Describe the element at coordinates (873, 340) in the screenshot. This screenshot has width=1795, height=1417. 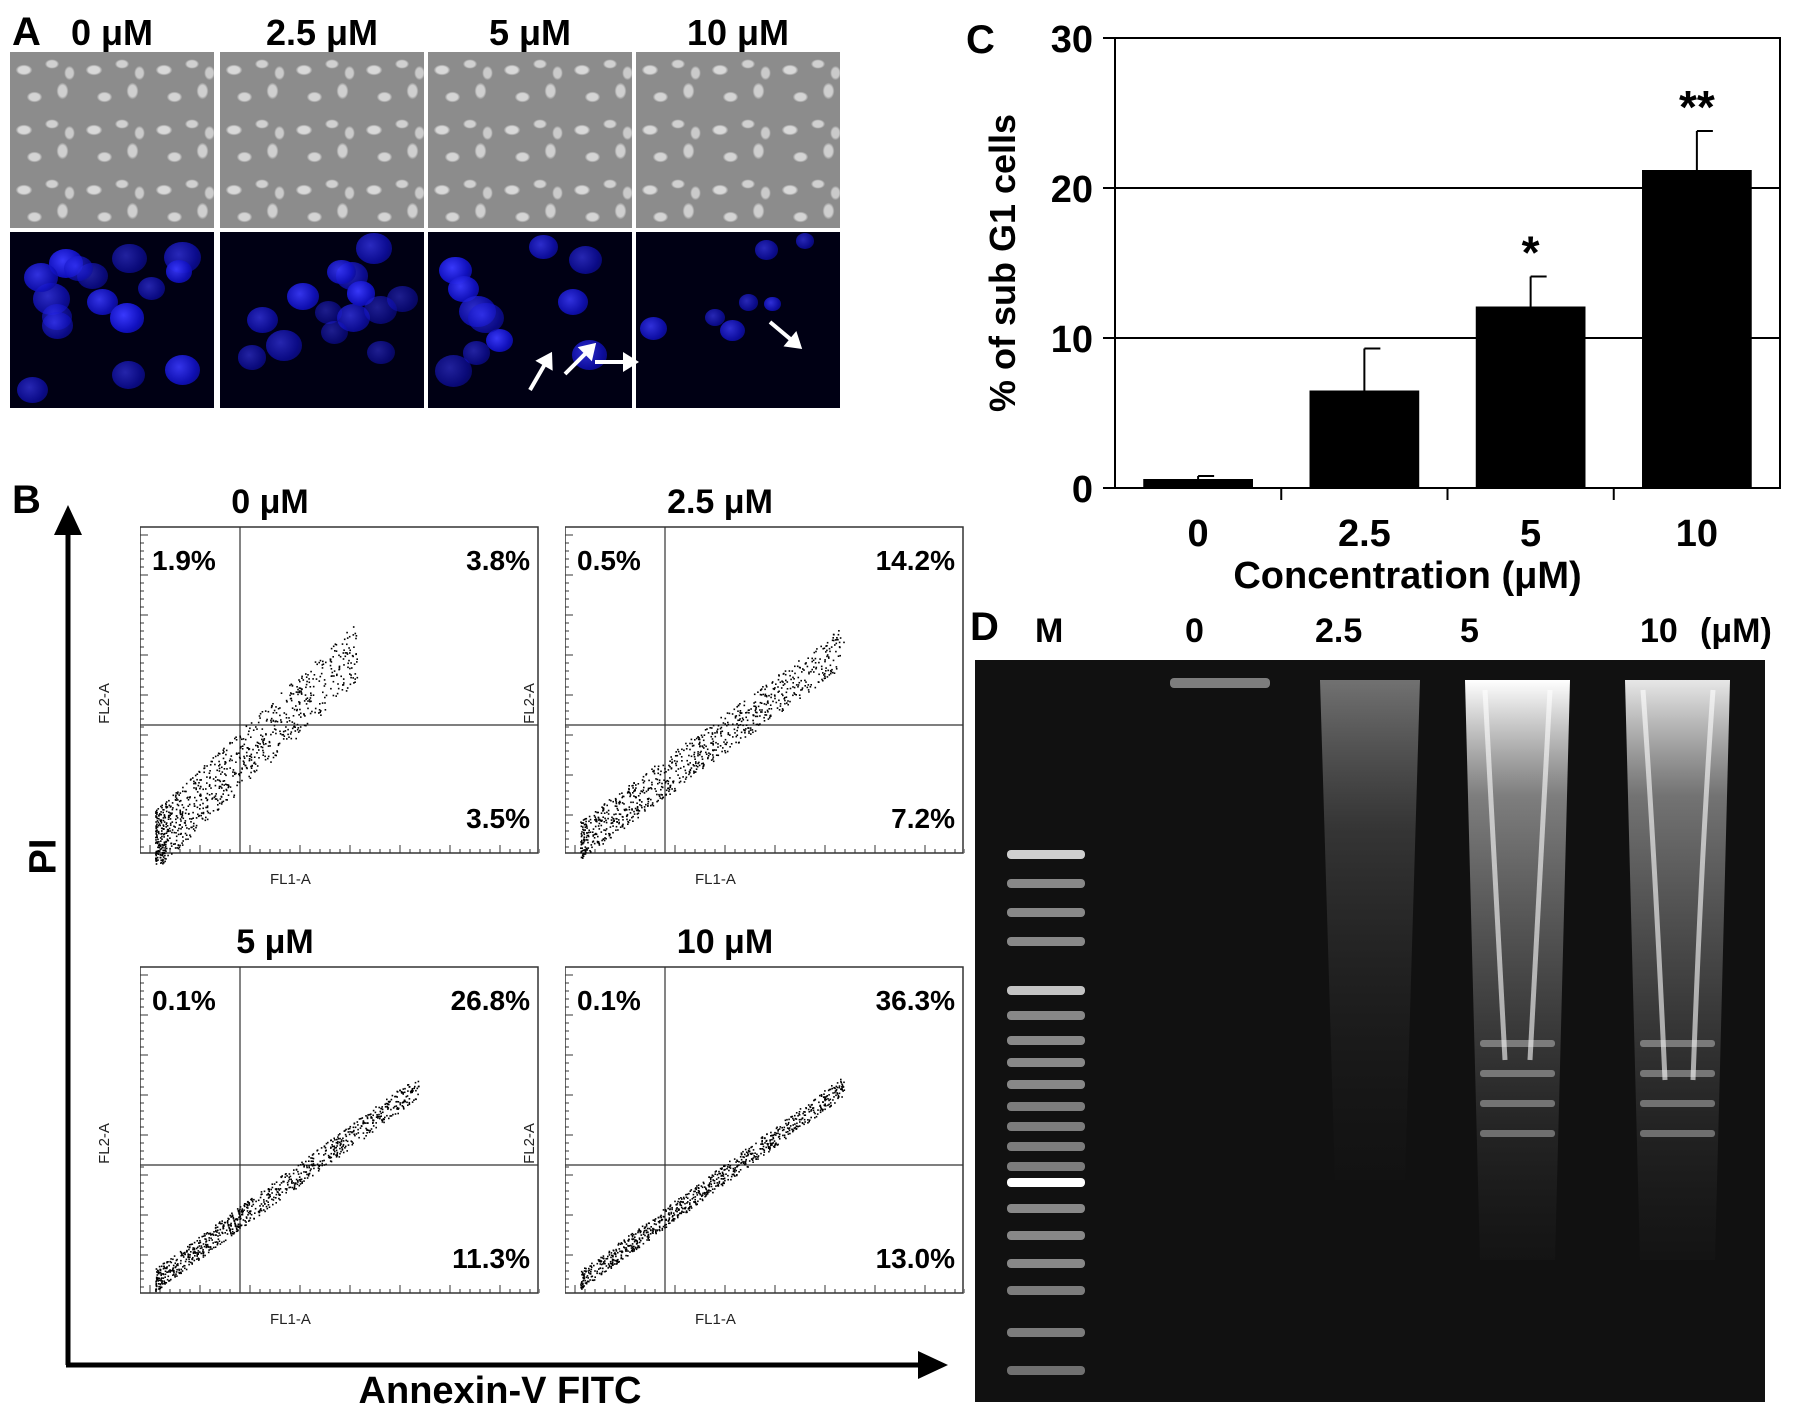
I see `apoptosis-arrow` at that location.